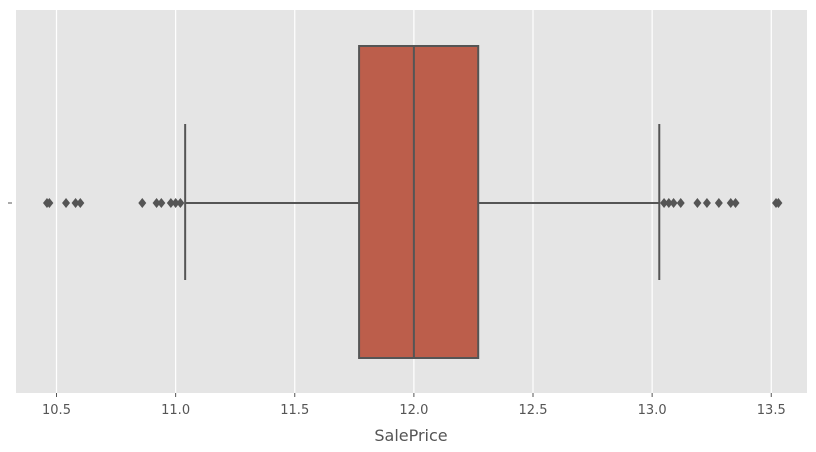  What do you see at coordinates (175, 410) in the screenshot?
I see `x-tick-label: 11.0` at bounding box center [175, 410].